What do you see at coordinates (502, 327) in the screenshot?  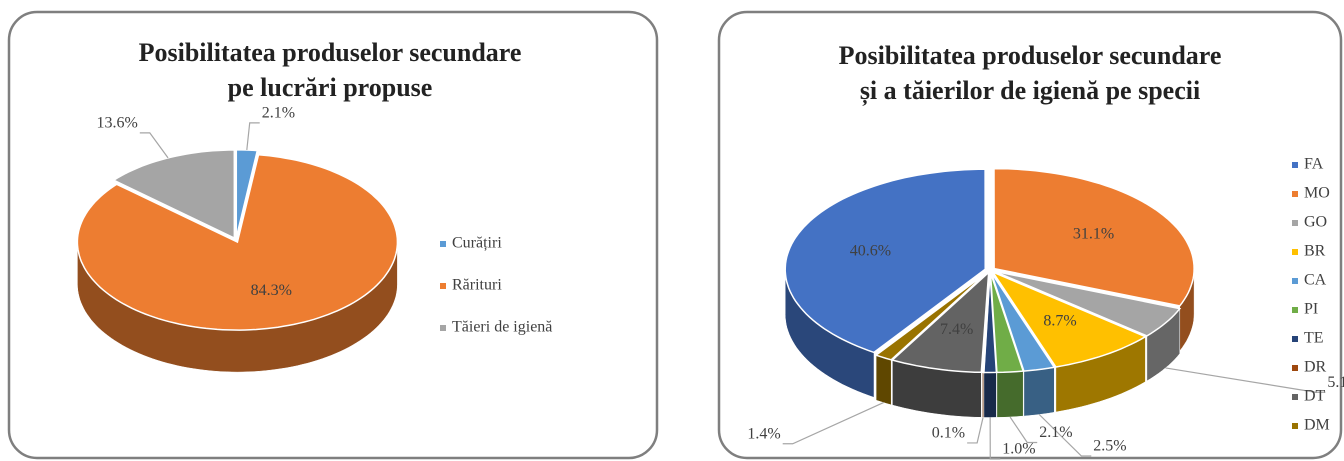 I see `legend-label: Tăieri de igienă` at bounding box center [502, 327].